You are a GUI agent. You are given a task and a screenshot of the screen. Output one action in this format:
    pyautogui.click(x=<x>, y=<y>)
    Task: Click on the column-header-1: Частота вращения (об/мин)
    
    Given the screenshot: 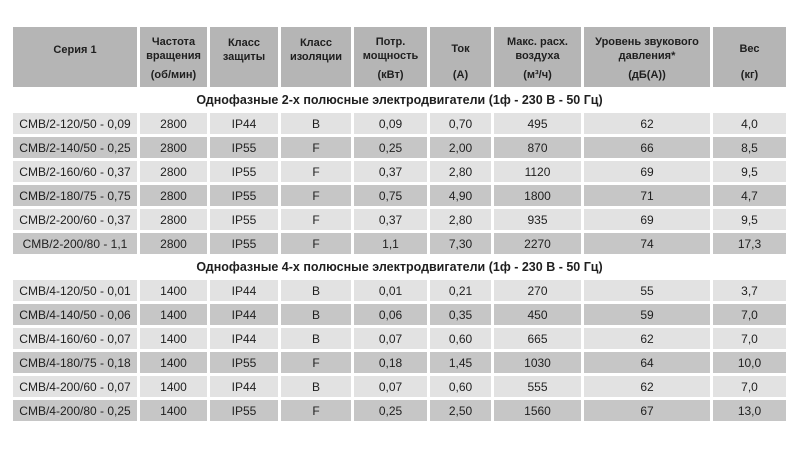 What is the action you would take?
    pyautogui.click(x=173, y=57)
    